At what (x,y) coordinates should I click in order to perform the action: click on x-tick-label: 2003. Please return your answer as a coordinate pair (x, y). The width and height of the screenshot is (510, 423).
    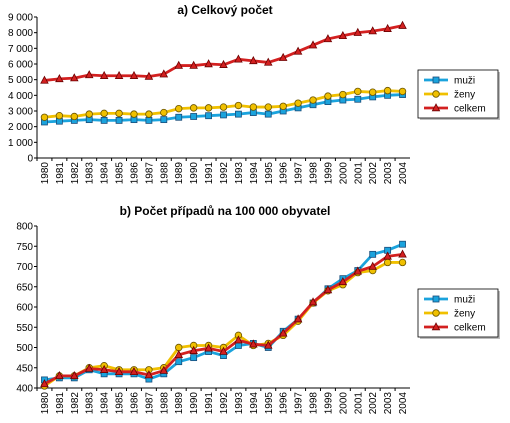
    Looking at the image, I should click on (388, 173).